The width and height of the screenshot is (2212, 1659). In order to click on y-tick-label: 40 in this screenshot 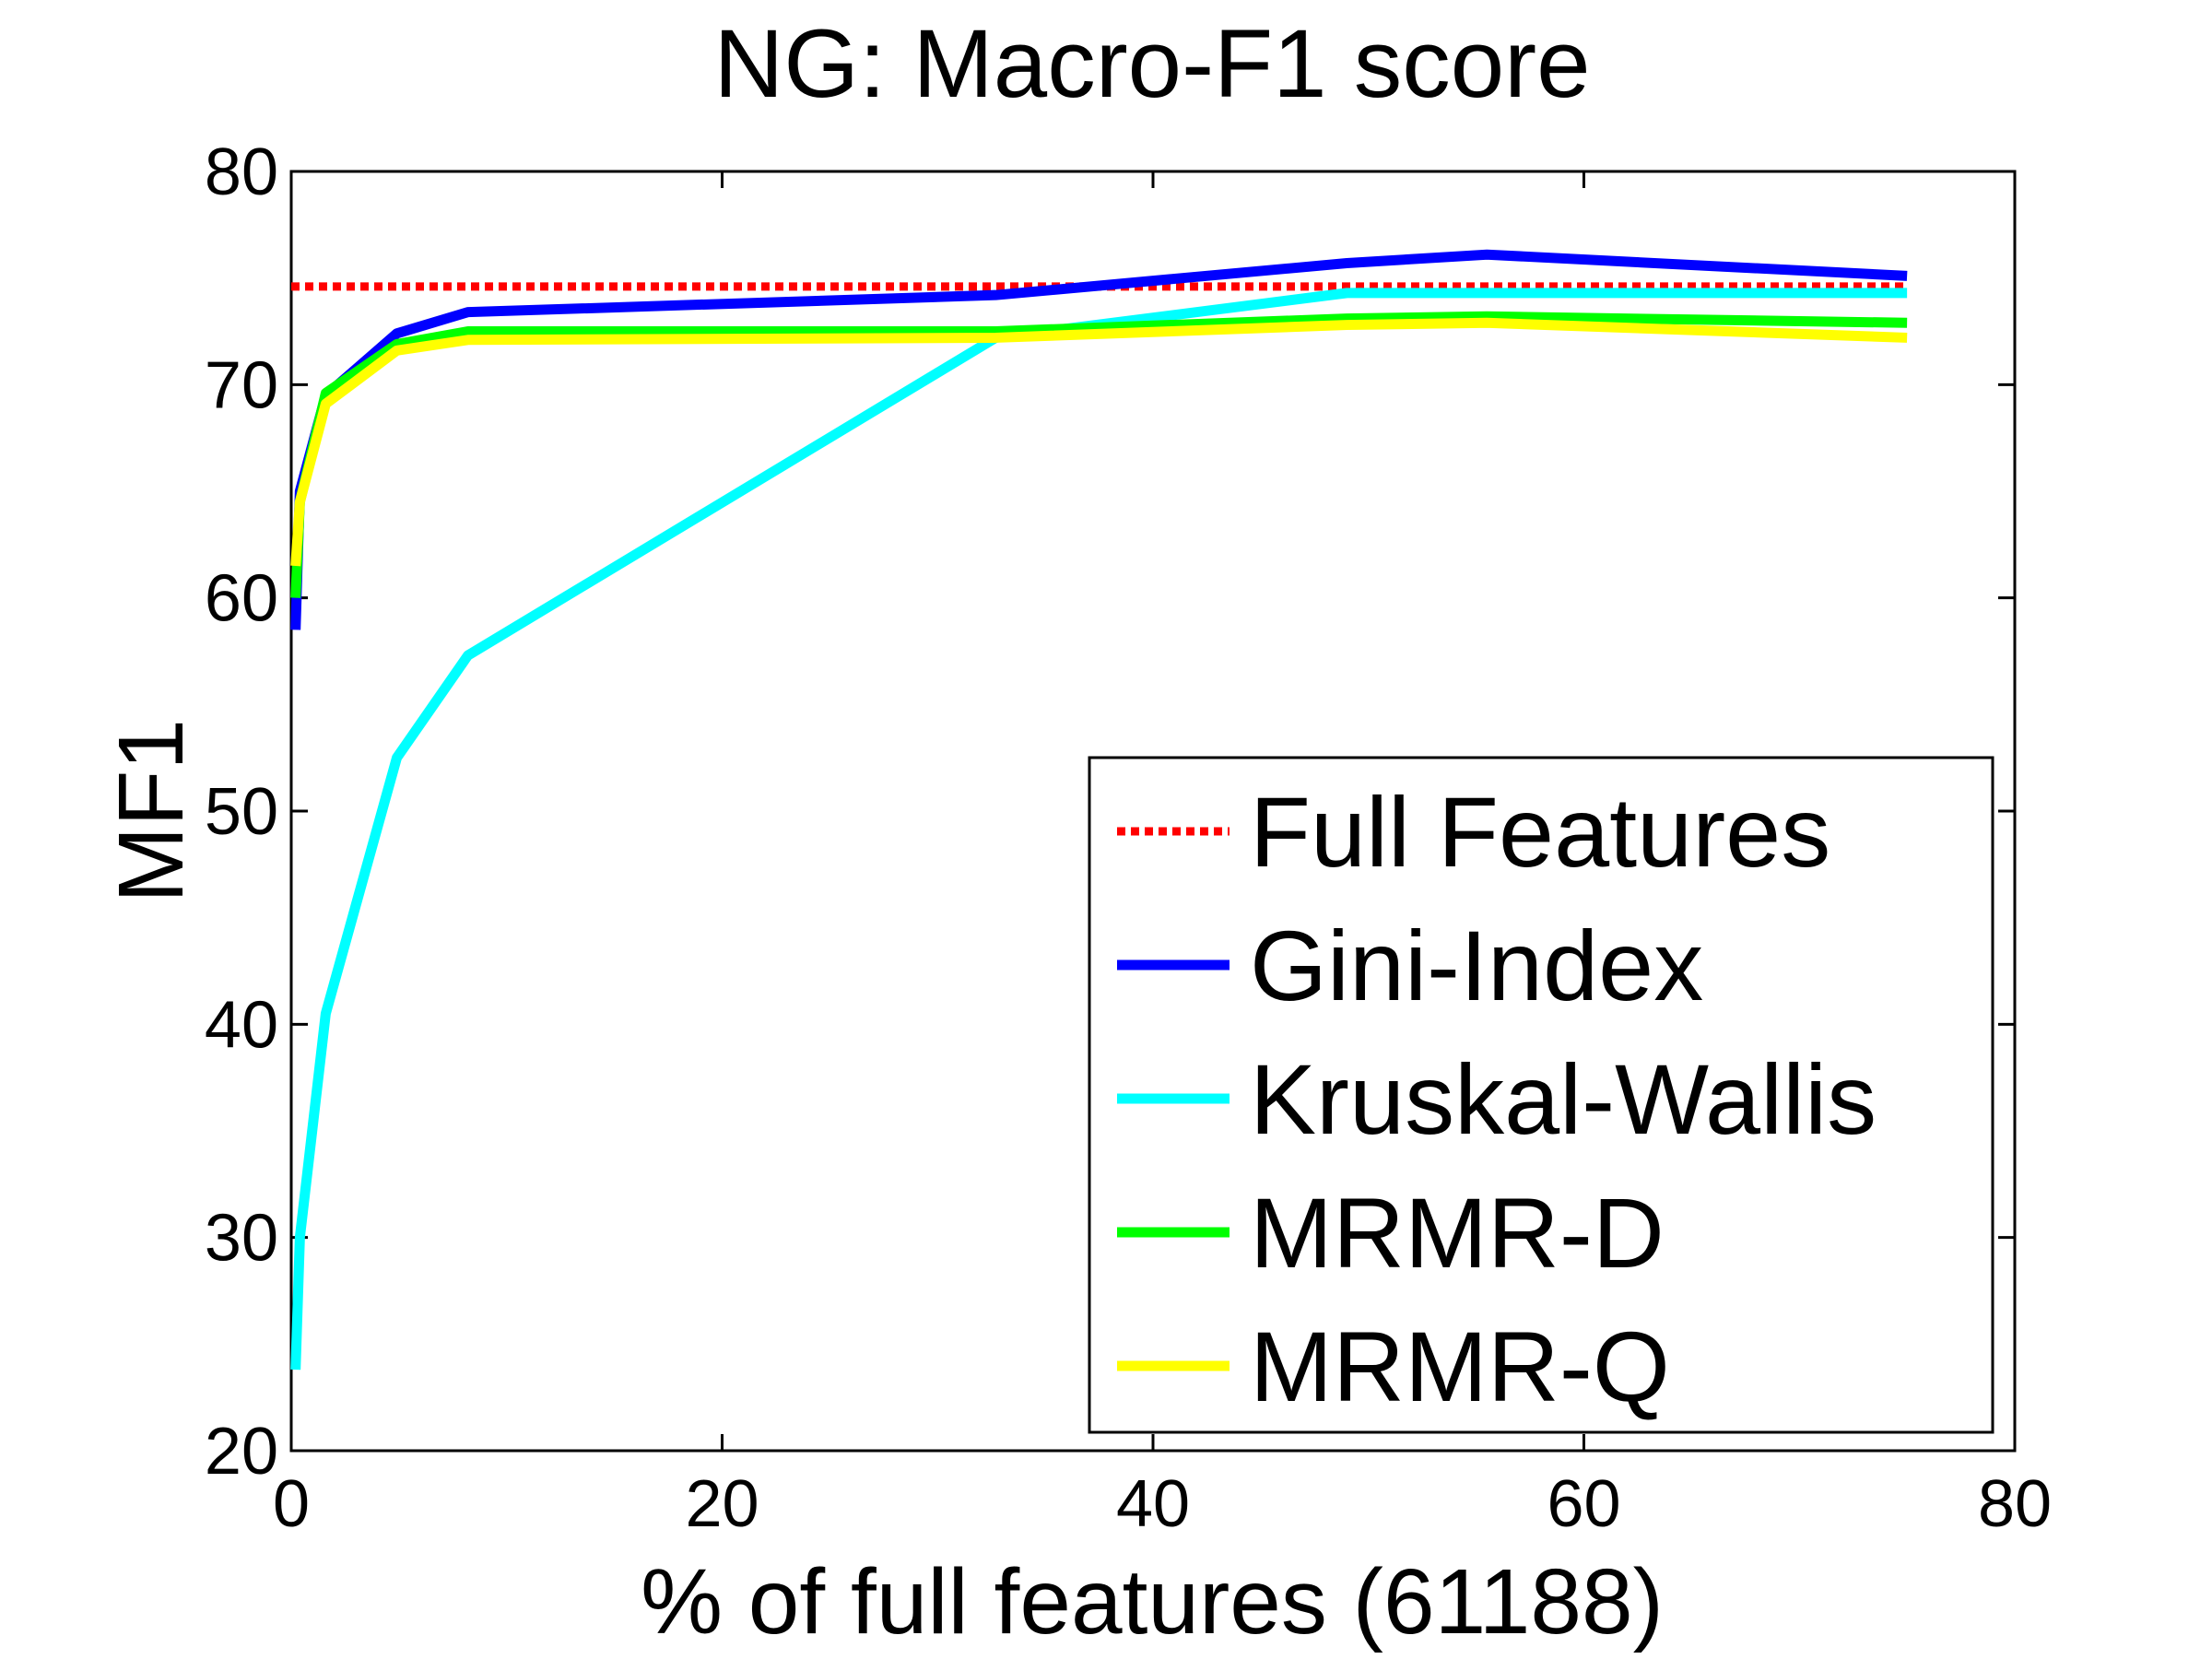, I will do `click(241, 1025)`.